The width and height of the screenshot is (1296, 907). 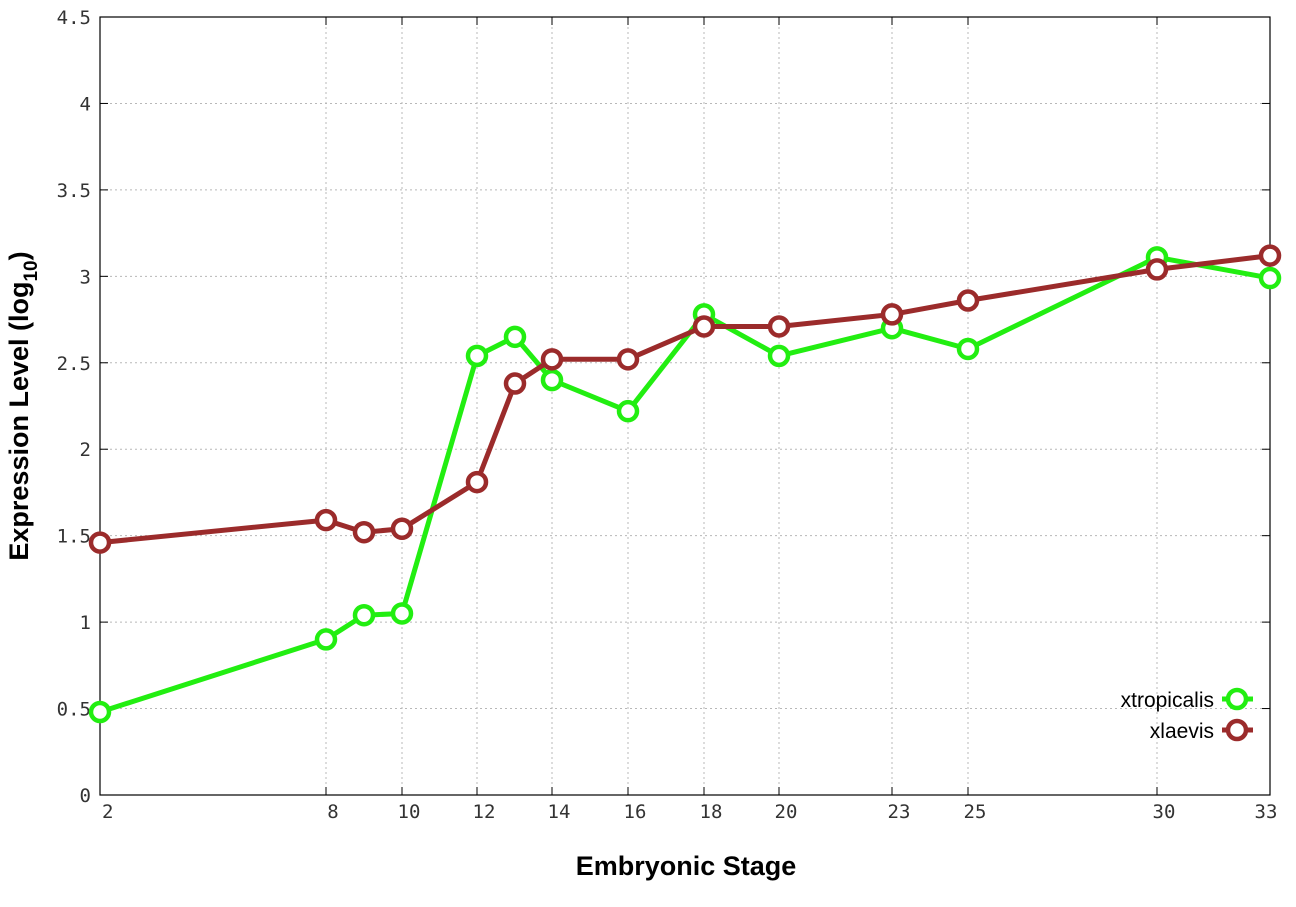 What do you see at coordinates (85, 277) in the screenshot?
I see `y-tick-label: 3` at bounding box center [85, 277].